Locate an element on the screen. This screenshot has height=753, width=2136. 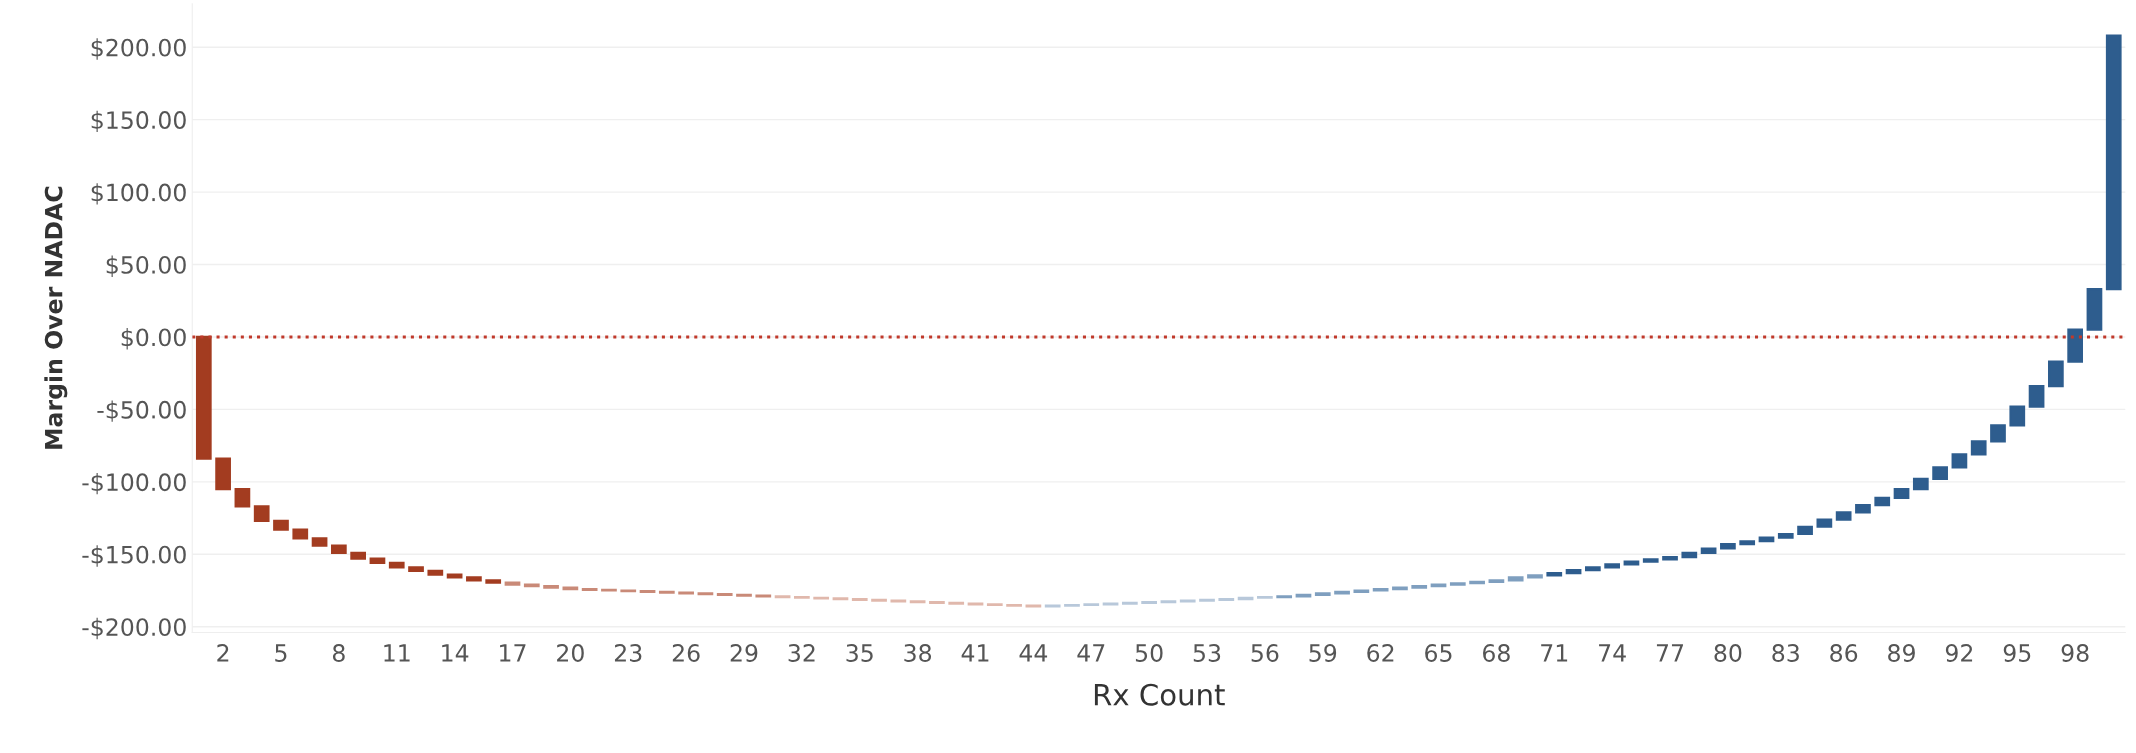
x-tick-label: 62 is located at coordinates (1380, 653).